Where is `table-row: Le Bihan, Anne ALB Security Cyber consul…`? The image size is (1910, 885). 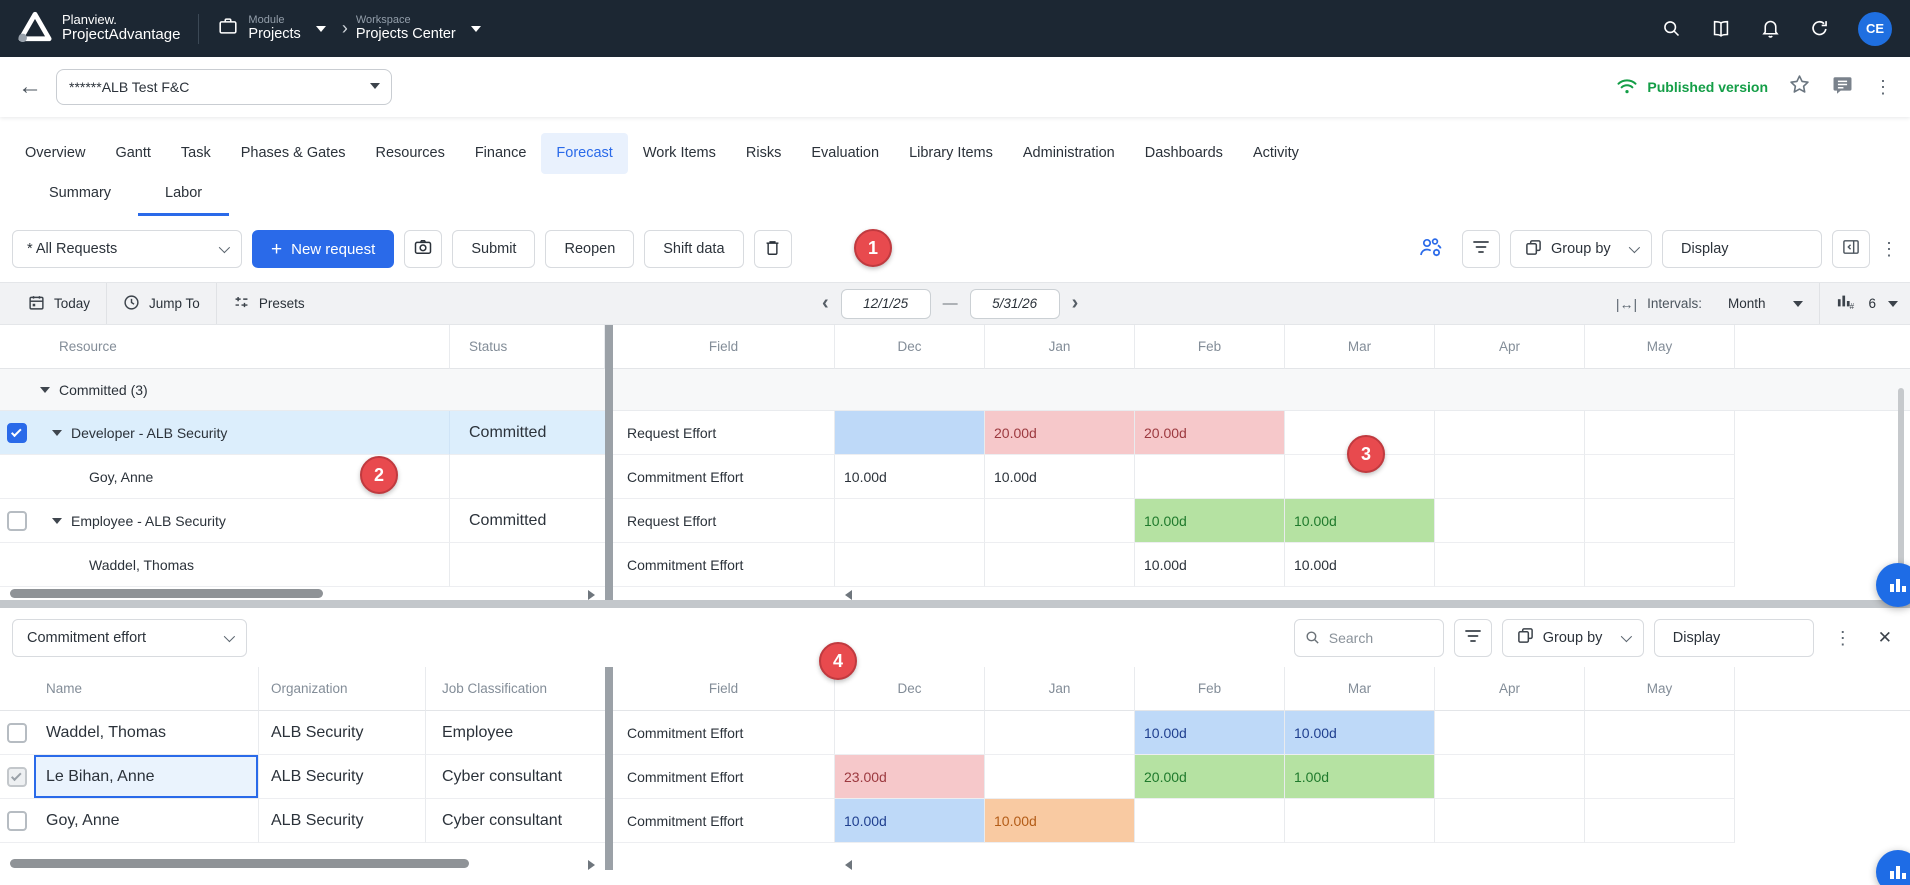 table-row: Le Bihan, Anne ALB Security Cyber consul… is located at coordinates (302, 777).